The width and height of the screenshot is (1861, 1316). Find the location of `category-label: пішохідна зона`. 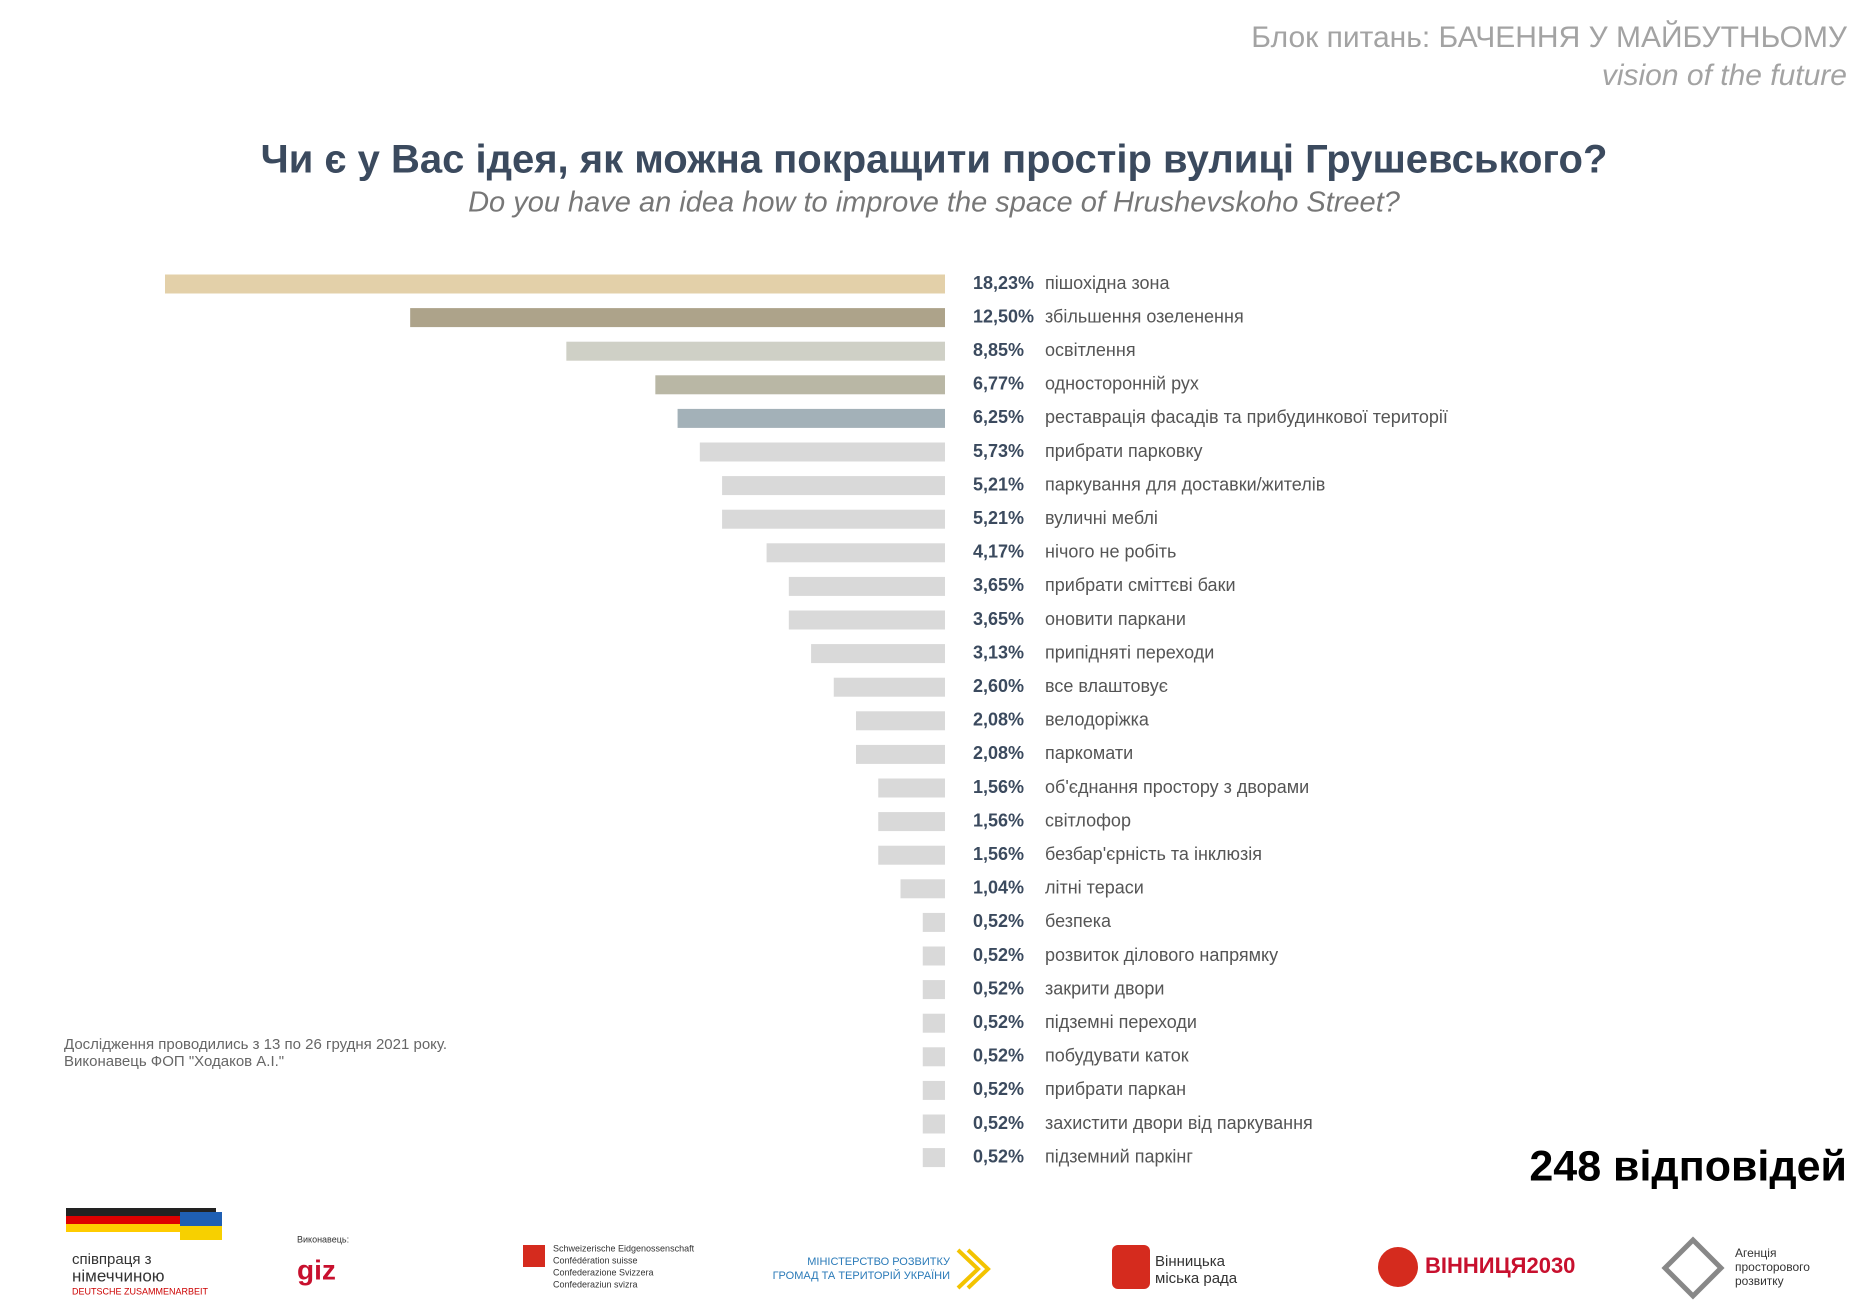

category-label: пішохідна зона is located at coordinates (1107, 283).